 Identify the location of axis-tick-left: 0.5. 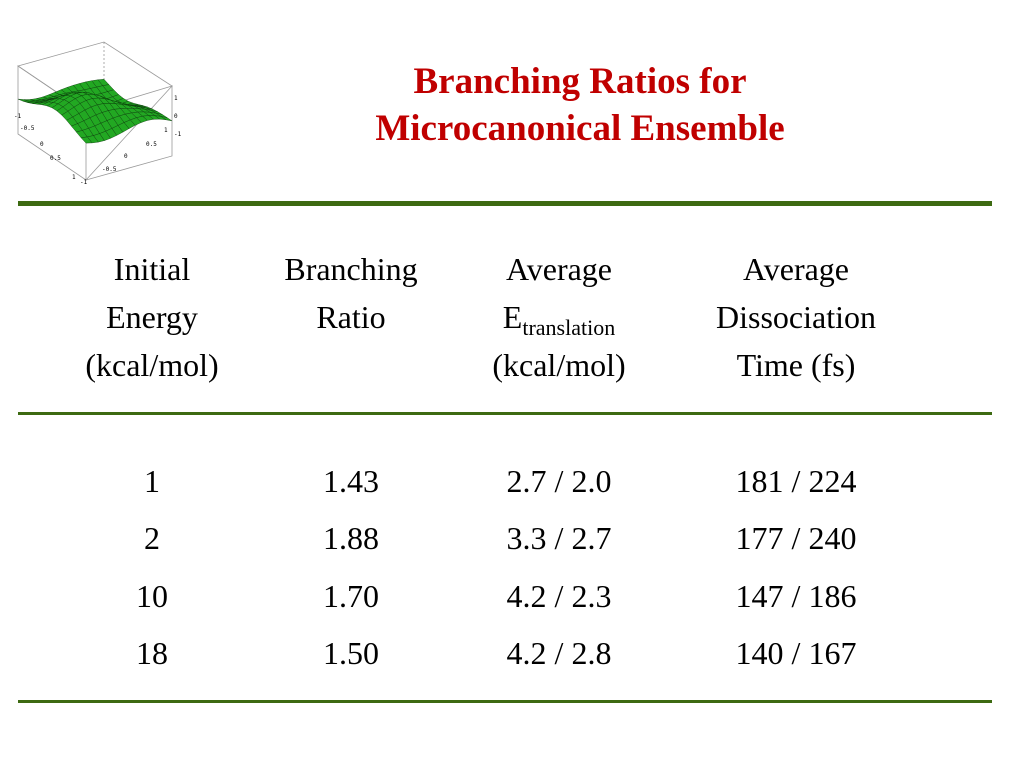
(55, 158).